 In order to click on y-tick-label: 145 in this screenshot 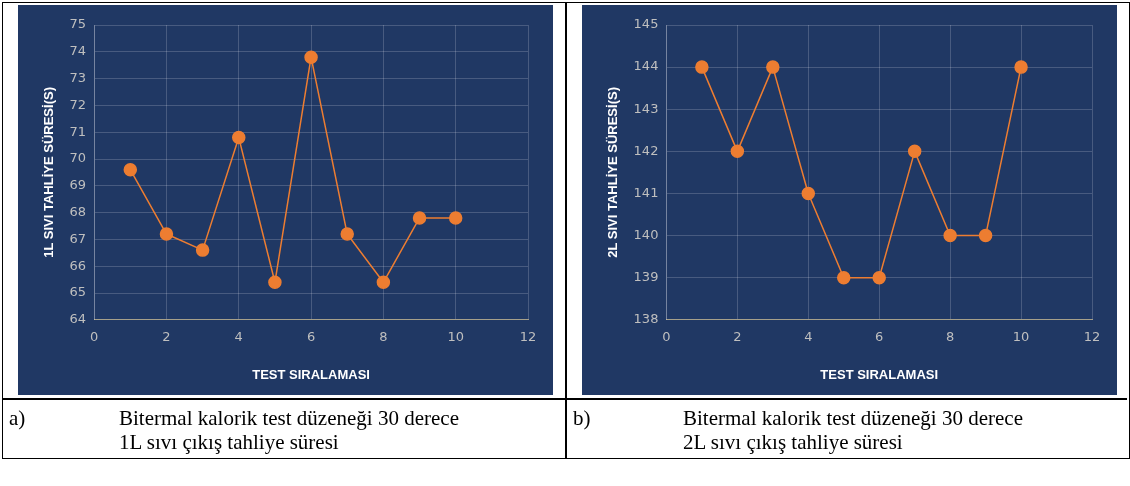, I will do `click(646, 24)`.